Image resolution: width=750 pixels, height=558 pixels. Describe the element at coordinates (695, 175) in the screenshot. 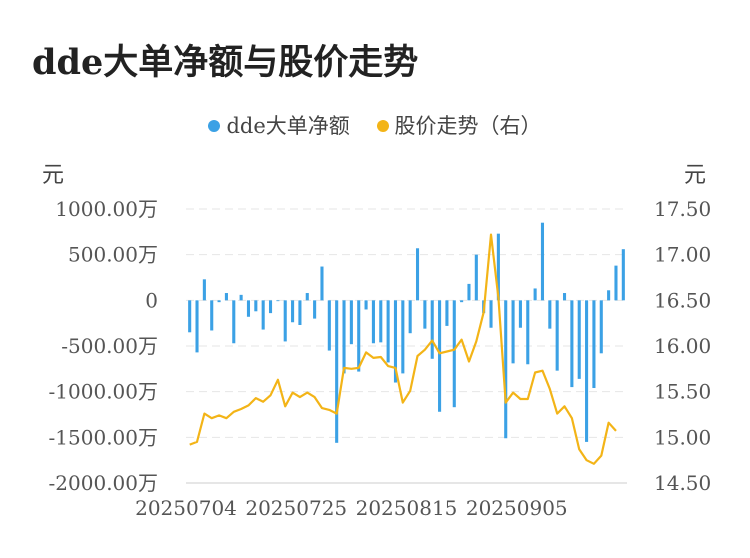

I see `right-axis-unit: 元` at that location.